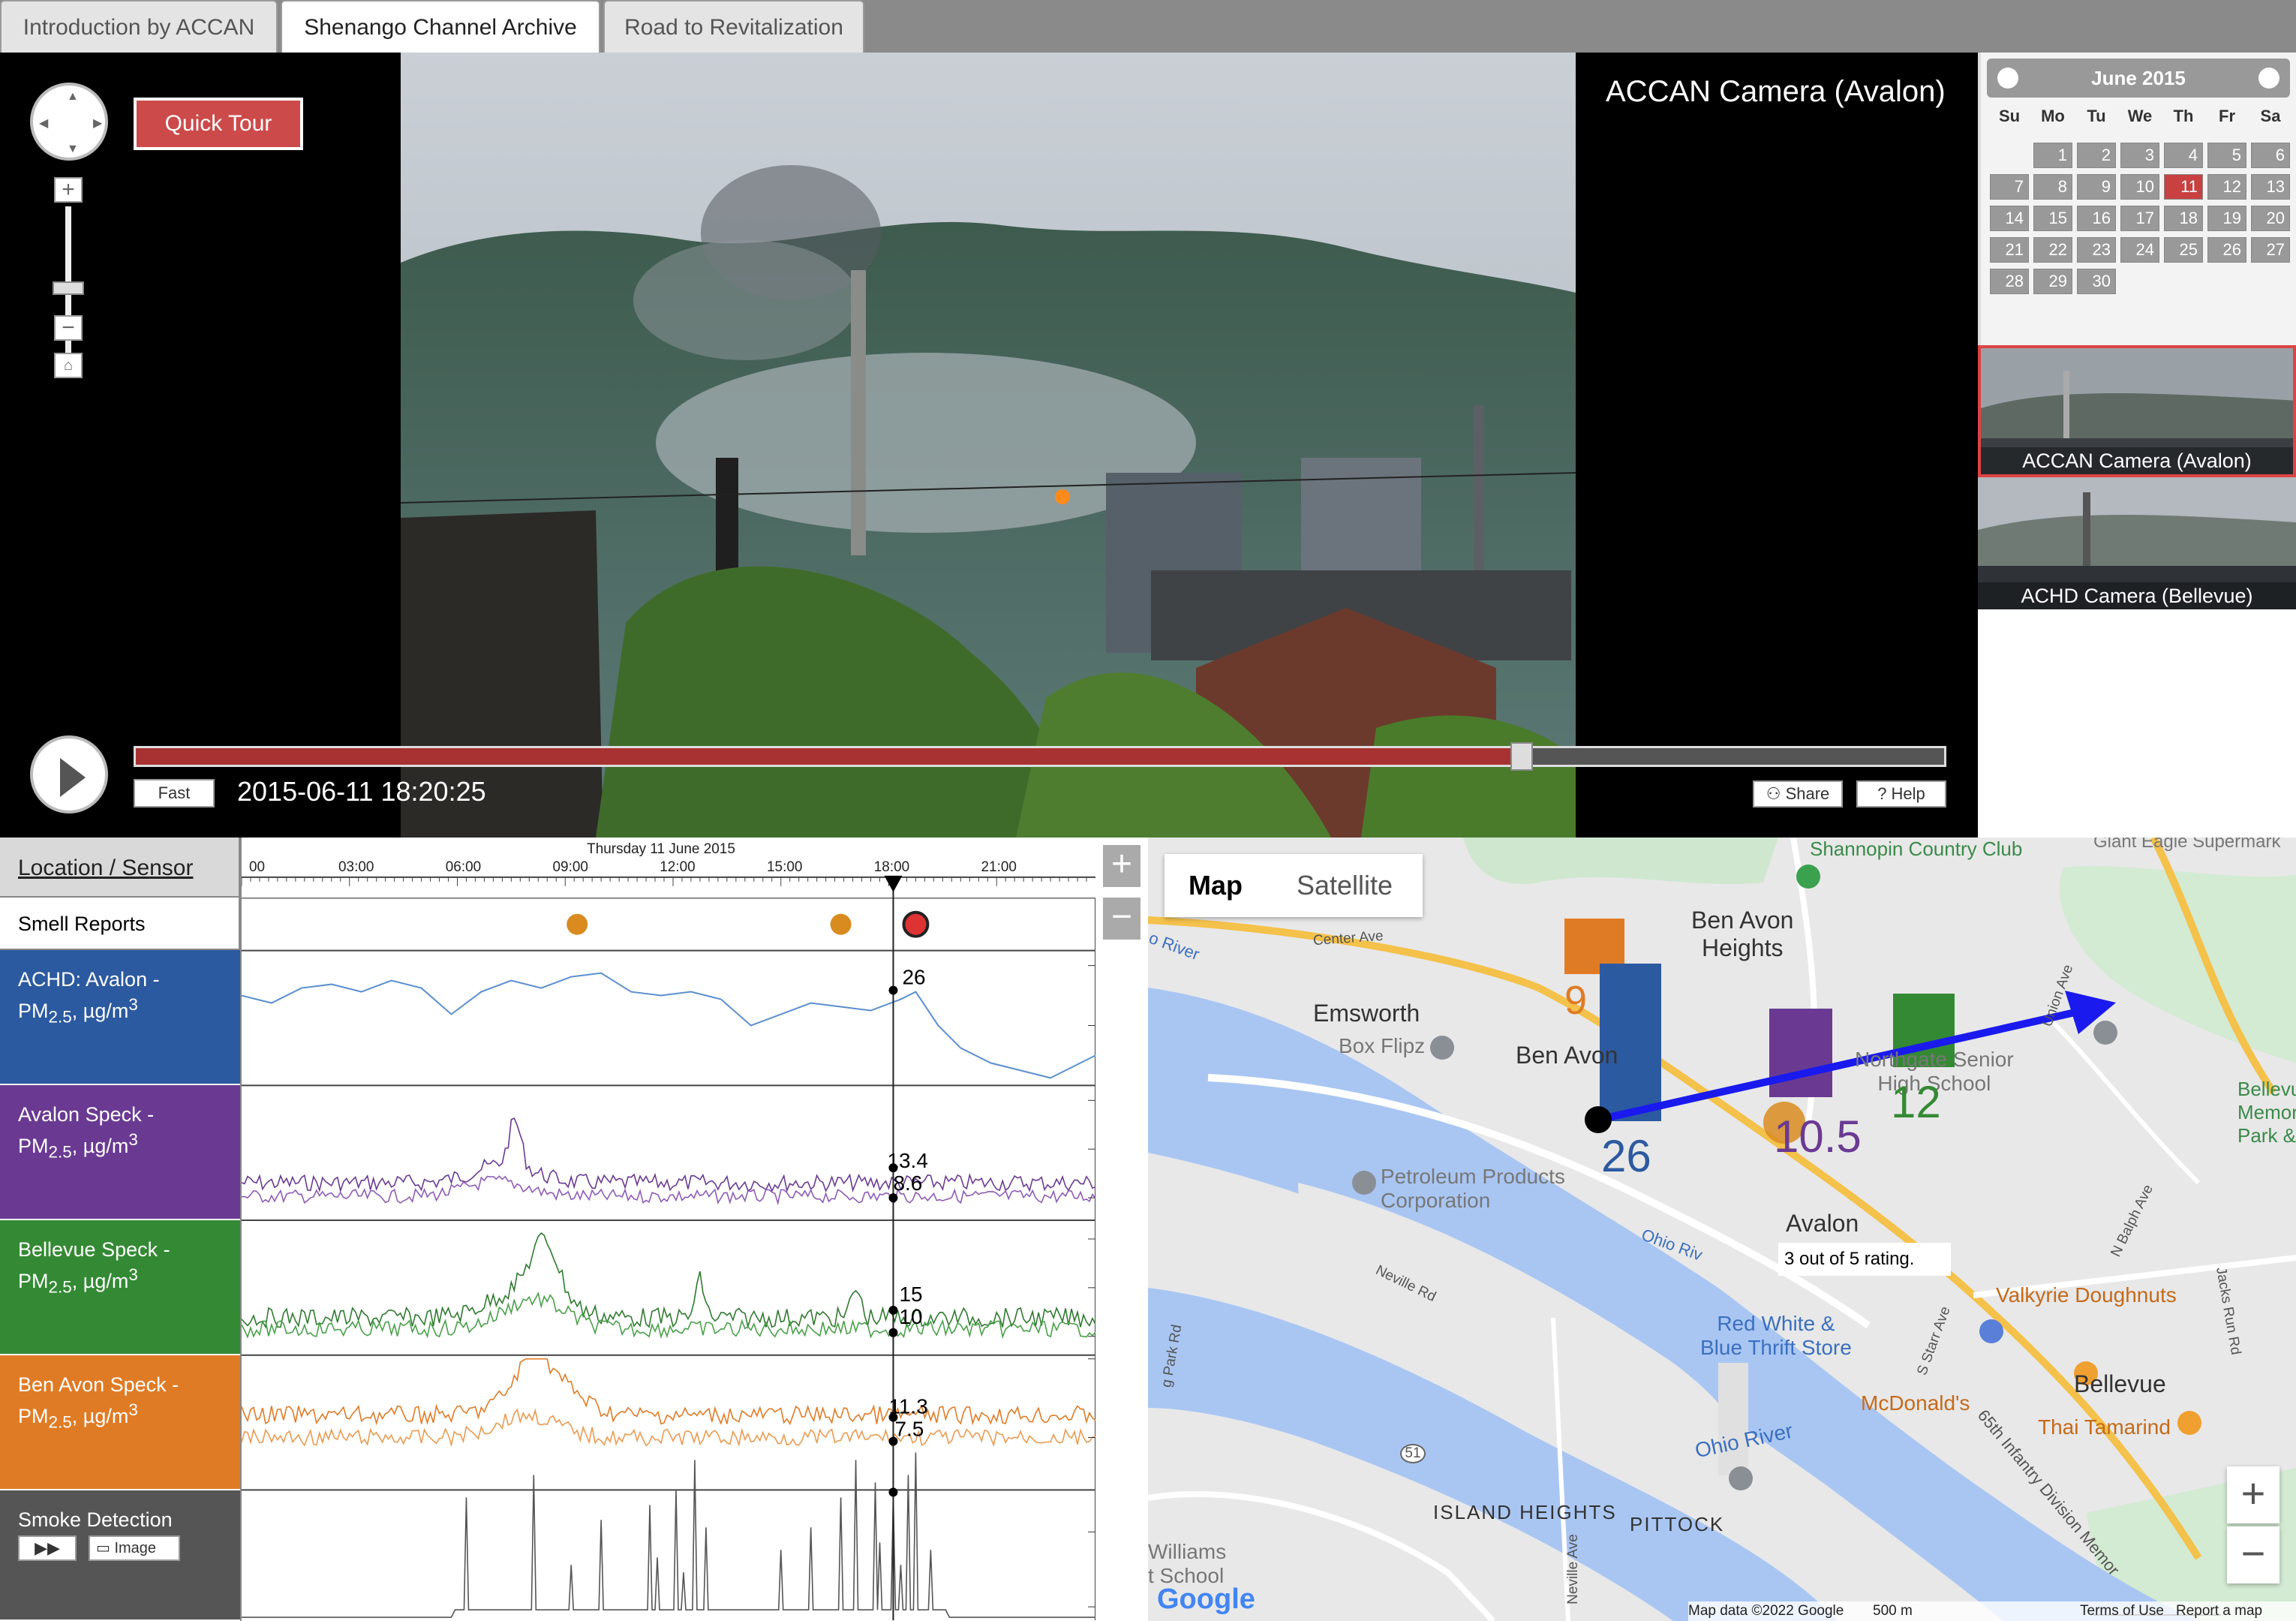 This screenshot has width=2296, height=1621. What do you see at coordinates (2052, 156) in the screenshot?
I see `calendar-day: 1` at bounding box center [2052, 156].